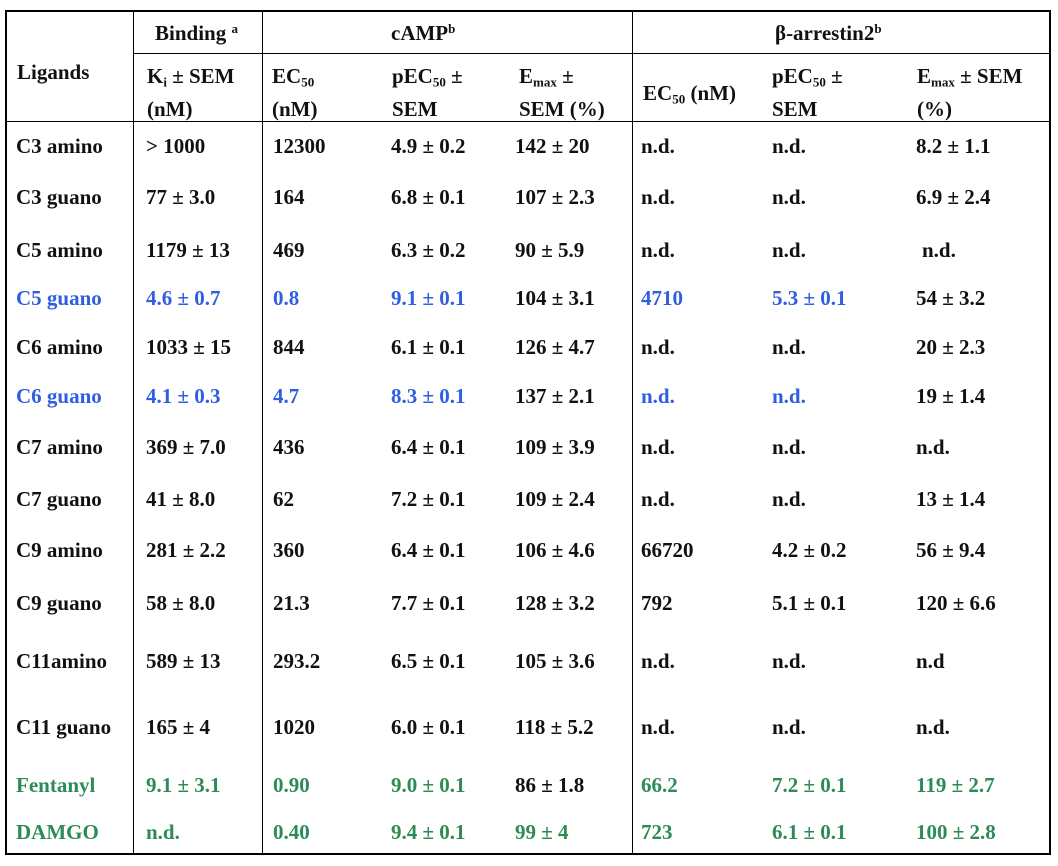  Describe the element at coordinates (415, 109) in the screenshot. I see `header-camp-pec50-sem: SEM` at that location.